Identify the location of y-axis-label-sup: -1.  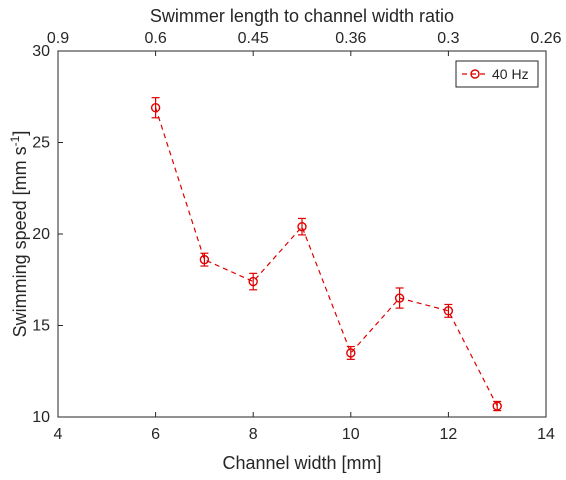
(15, 140).